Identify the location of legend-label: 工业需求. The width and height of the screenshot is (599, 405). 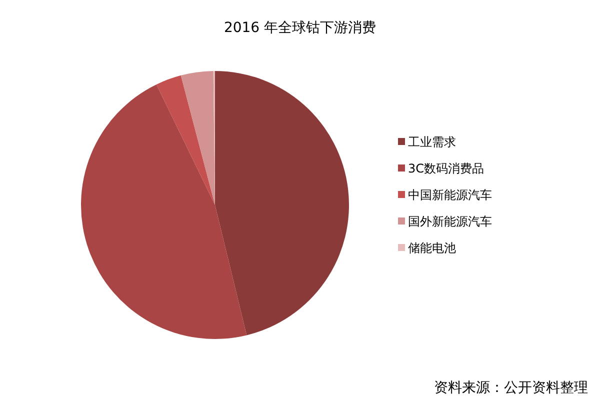
(432, 142).